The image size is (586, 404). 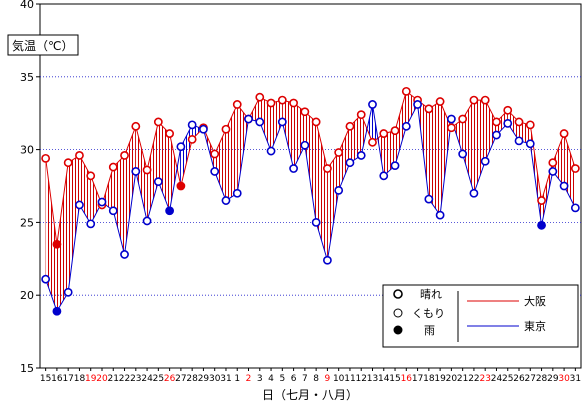 I want to click on x-tick-label: 11, so click(x=349, y=379).